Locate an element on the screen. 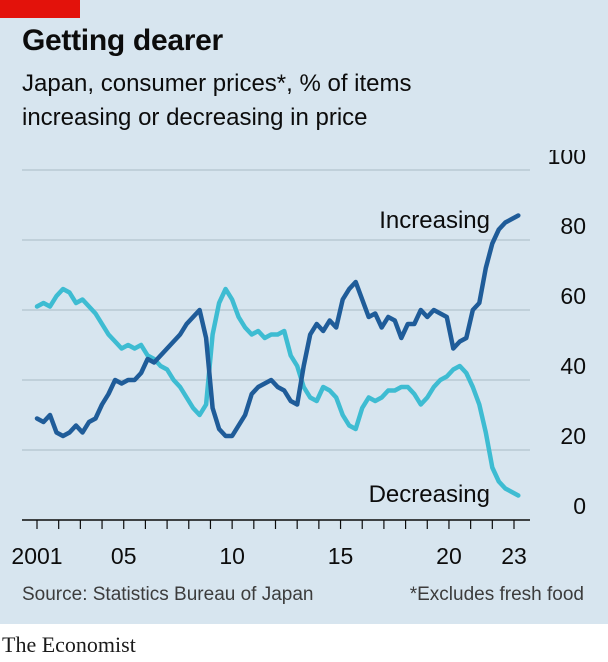 The width and height of the screenshot is (608, 662). x-axis: 2001 05 10 15 20 23 is located at coordinates (270, 544).